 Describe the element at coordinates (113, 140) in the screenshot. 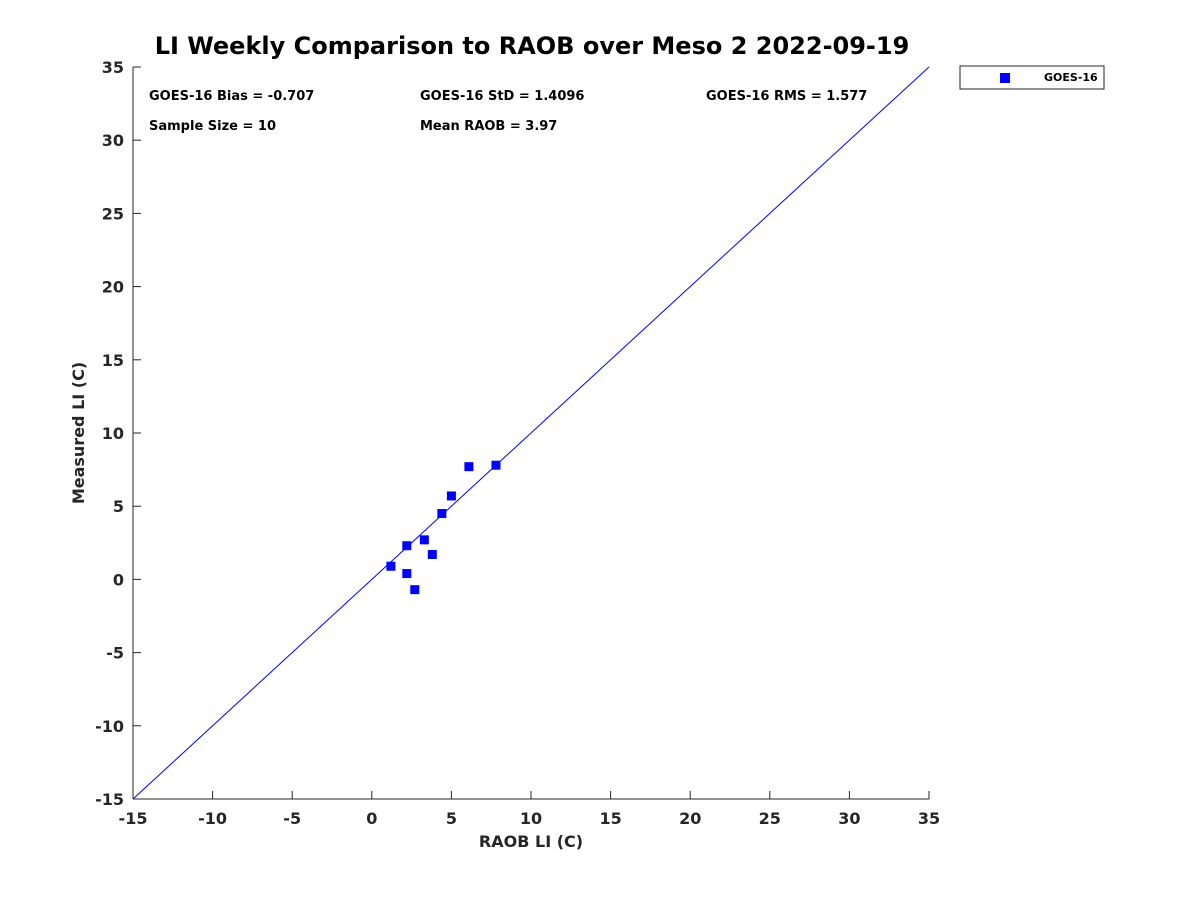

I see `y-tick-label: 30` at that location.